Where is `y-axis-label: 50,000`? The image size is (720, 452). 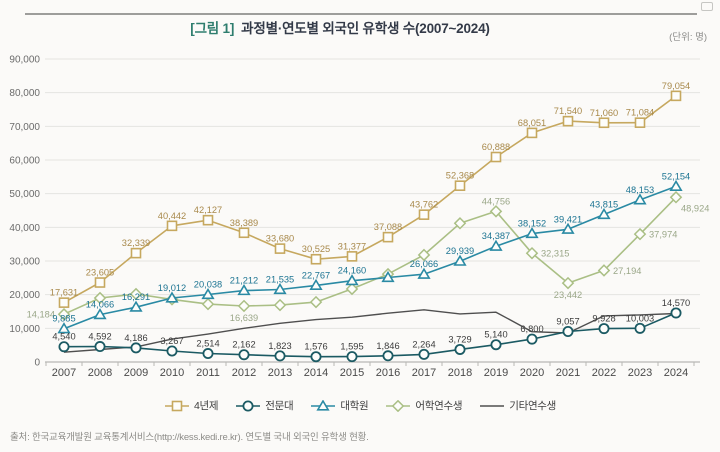
y-axis-label: 50,000 is located at coordinates (24, 194).